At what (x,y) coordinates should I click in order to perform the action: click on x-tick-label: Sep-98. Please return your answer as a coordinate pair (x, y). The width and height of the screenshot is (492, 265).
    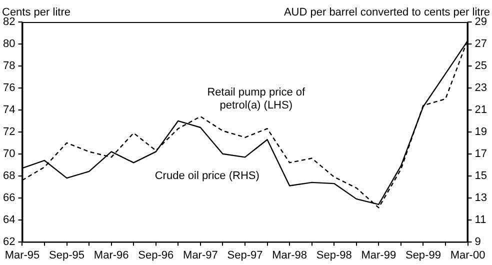
    Looking at the image, I should click on (334, 255).